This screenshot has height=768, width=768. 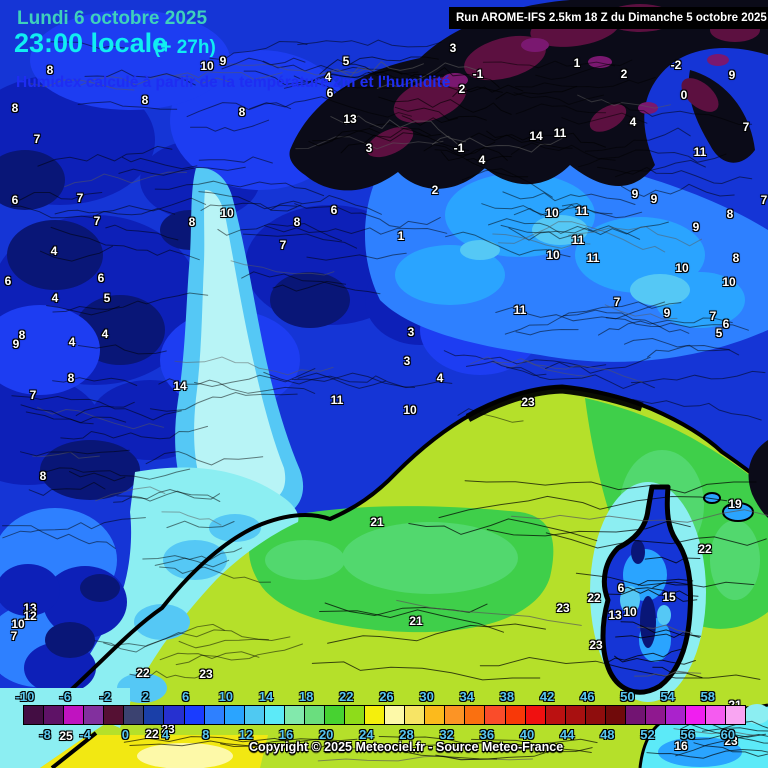 I want to click on corsica-dark-patches, so click(x=643, y=594).